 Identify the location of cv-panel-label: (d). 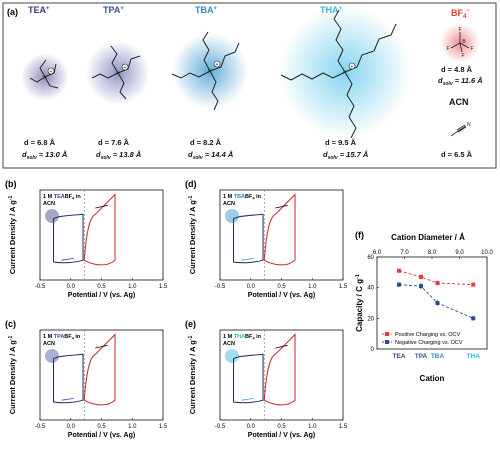
(191, 184).